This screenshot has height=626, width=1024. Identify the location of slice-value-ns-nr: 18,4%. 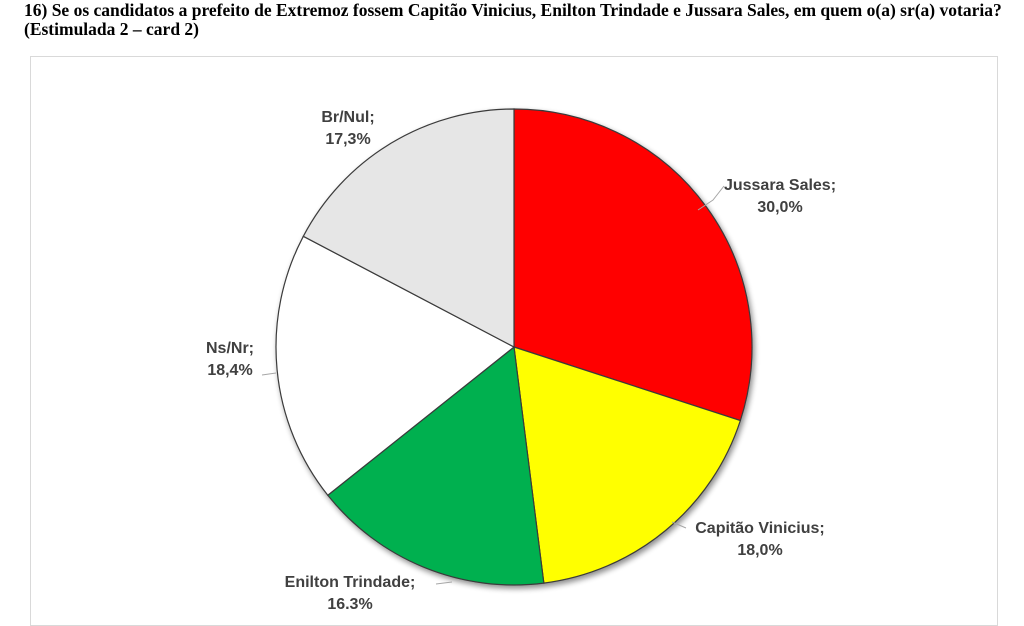
(229, 370).